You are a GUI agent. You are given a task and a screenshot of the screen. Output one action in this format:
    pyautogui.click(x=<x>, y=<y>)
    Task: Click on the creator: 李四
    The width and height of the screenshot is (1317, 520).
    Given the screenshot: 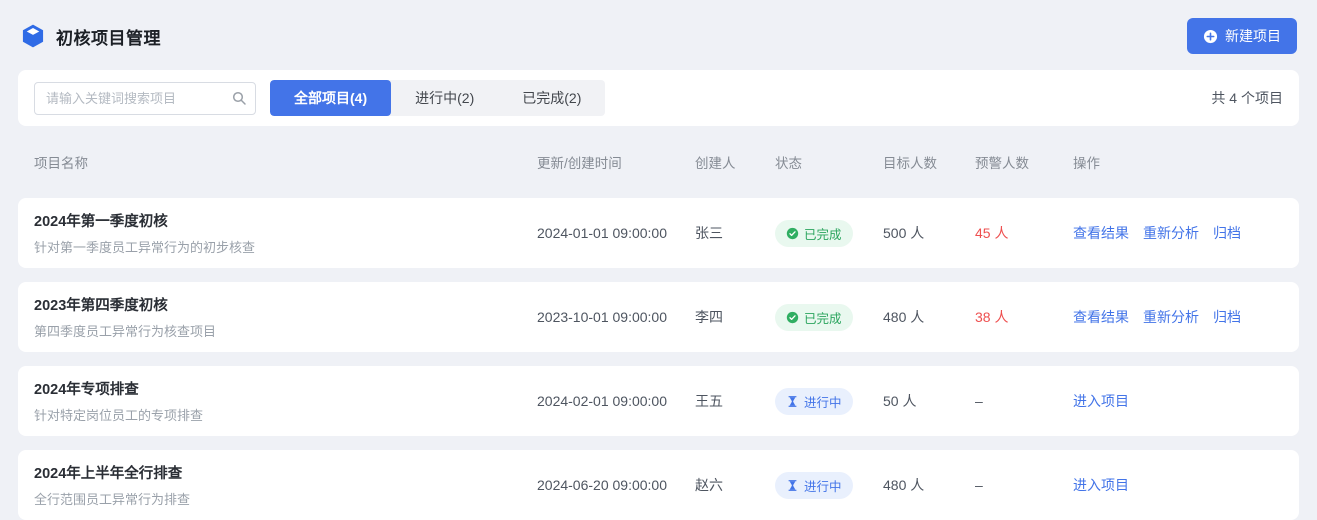 What is the action you would take?
    pyautogui.click(x=709, y=317)
    